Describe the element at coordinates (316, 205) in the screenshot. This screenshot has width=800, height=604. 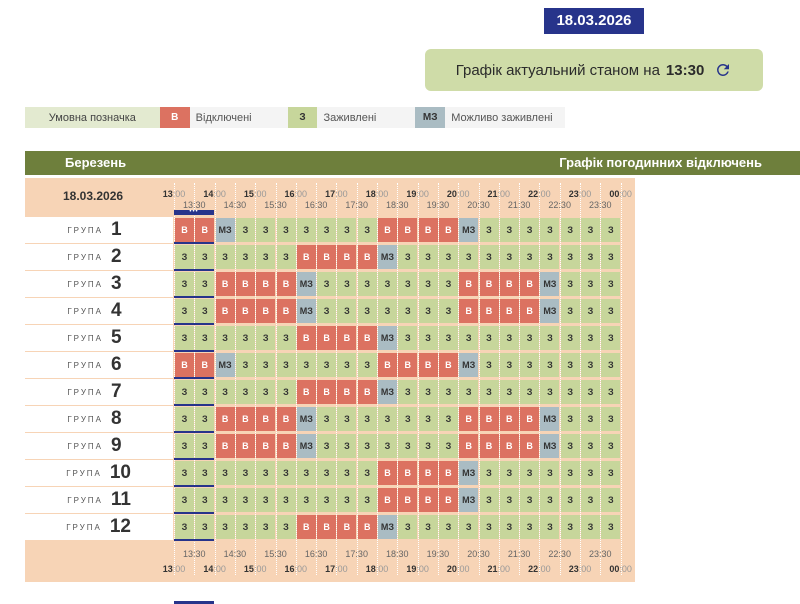
I see `half-tick-top: 16:30` at that location.